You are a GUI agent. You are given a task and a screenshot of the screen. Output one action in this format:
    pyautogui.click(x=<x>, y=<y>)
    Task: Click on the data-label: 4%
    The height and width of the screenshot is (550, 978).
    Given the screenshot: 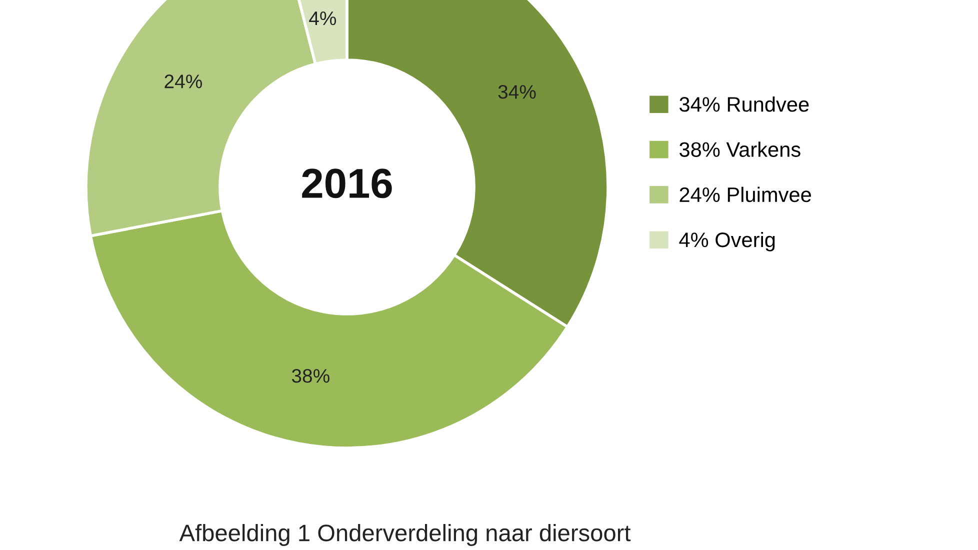 What is the action you would take?
    pyautogui.click(x=322, y=19)
    